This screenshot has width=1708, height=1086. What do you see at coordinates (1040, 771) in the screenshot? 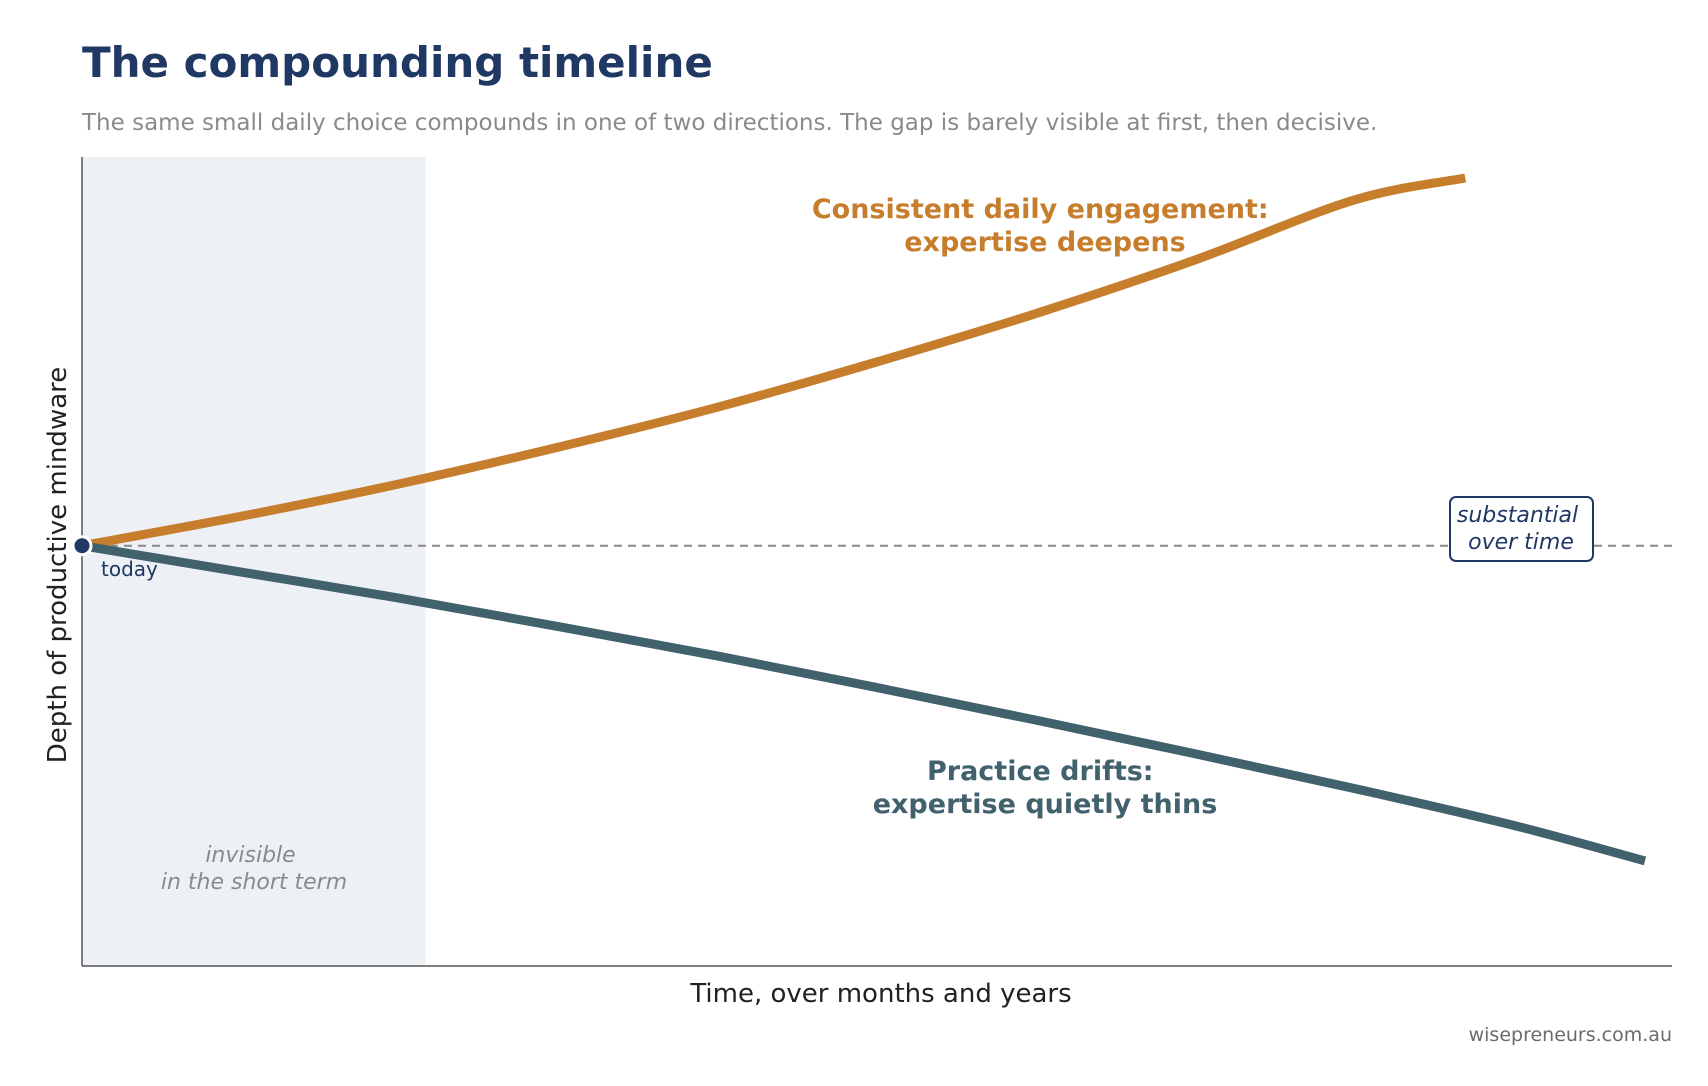
I see `drift-label-line-1: Practice drifts:` at bounding box center [1040, 771].